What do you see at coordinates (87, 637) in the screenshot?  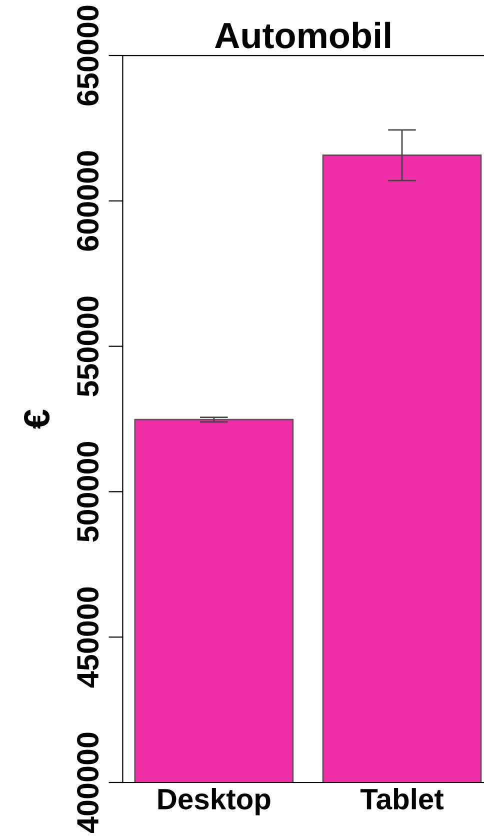 I see `y-tick-label: 450000` at bounding box center [87, 637].